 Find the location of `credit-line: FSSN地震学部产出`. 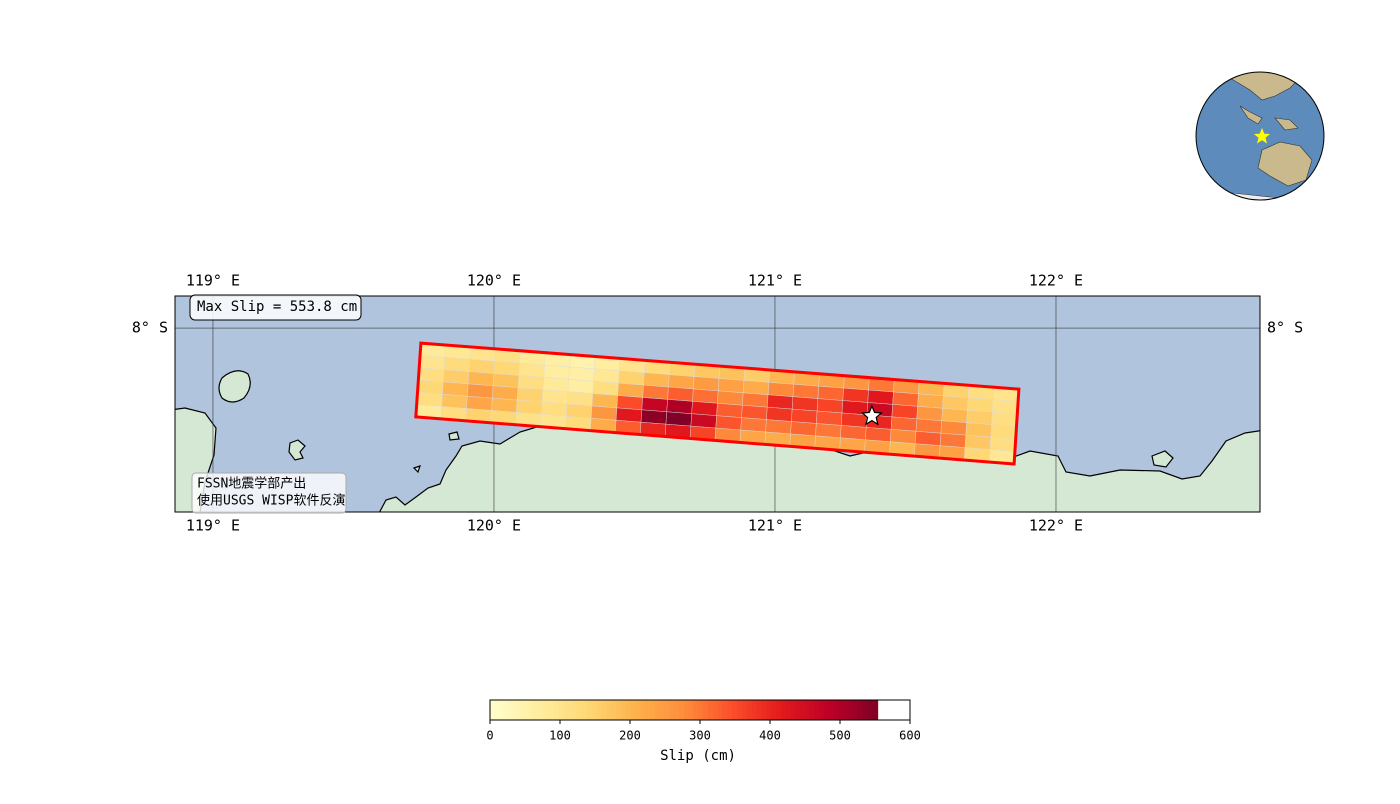

credit-line: FSSN地震学部产出 is located at coordinates (251, 484).